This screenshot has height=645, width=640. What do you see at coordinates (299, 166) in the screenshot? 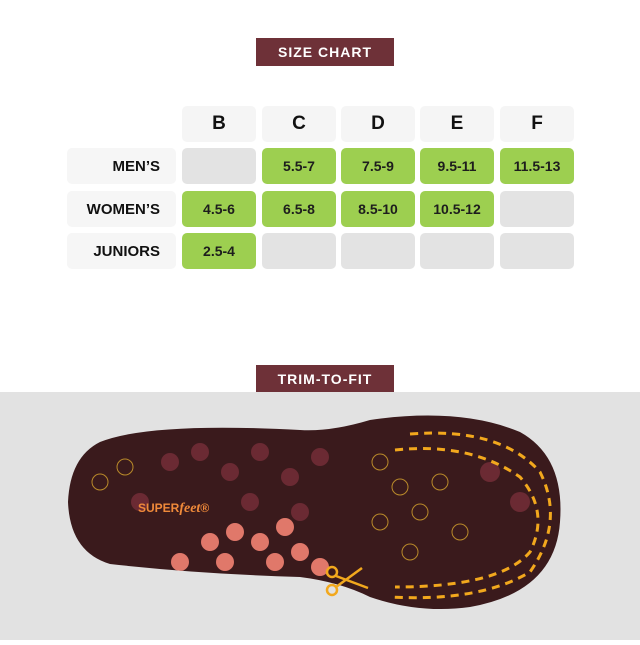
I see `size-cell: 5.5-7` at bounding box center [299, 166].